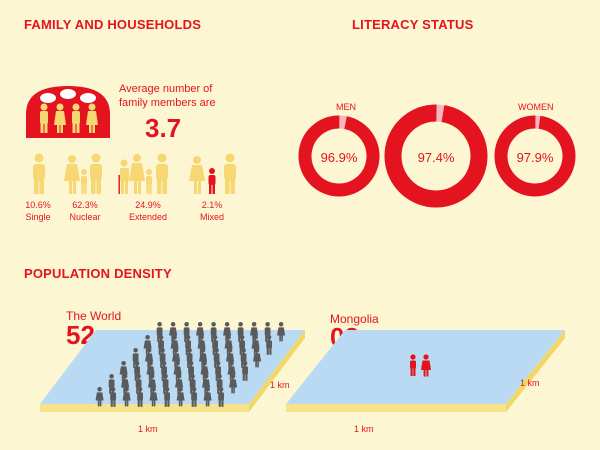 This screenshot has height=450, width=600. What do you see at coordinates (167, 96) in the screenshot?
I see `avg-family-label: Average number of family members are` at bounding box center [167, 96].